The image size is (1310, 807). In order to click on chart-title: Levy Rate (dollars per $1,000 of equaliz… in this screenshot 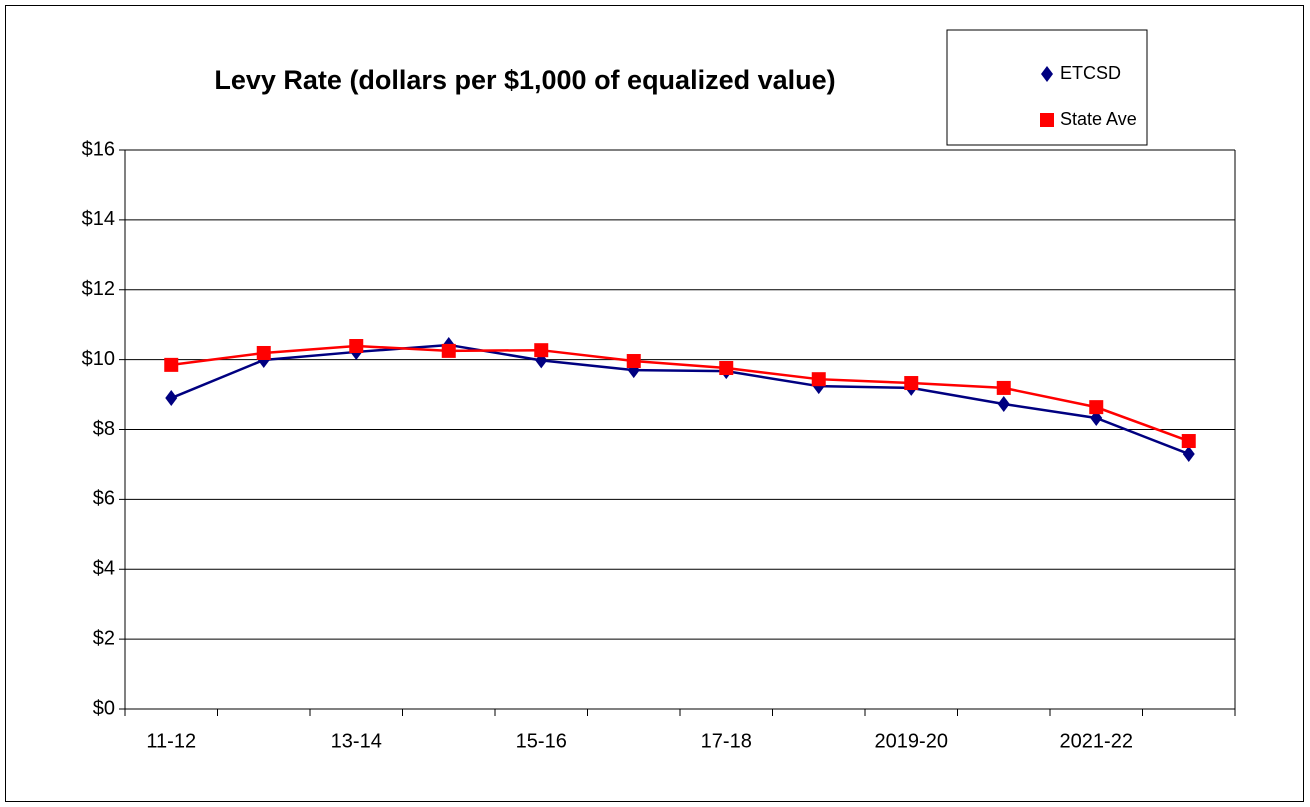, I will do `click(524, 80)`.